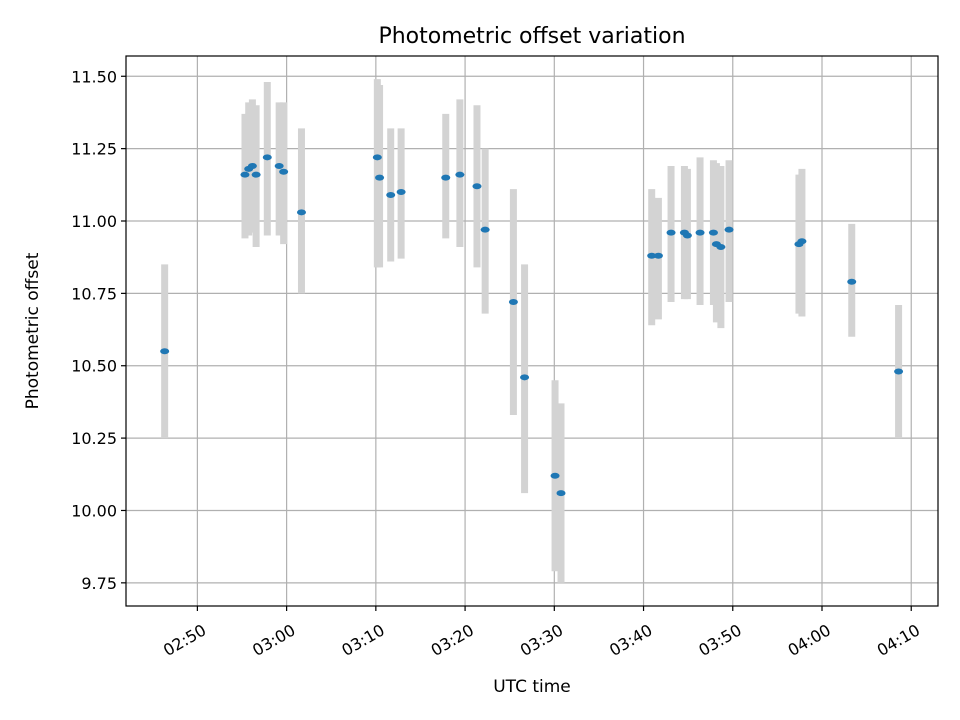 This screenshot has width=960, height=720. Describe the element at coordinates (94, 438) in the screenshot. I see `y-tick-label: 10.25` at that location.